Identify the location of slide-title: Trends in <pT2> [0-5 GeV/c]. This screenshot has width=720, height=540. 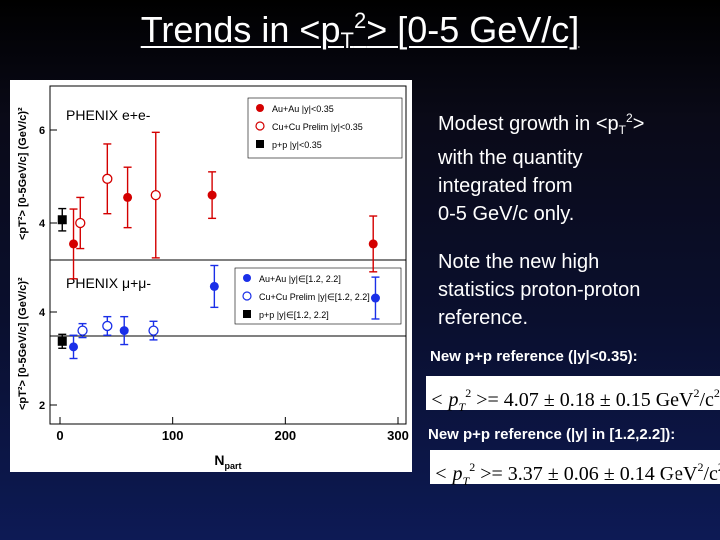
(360, 30).